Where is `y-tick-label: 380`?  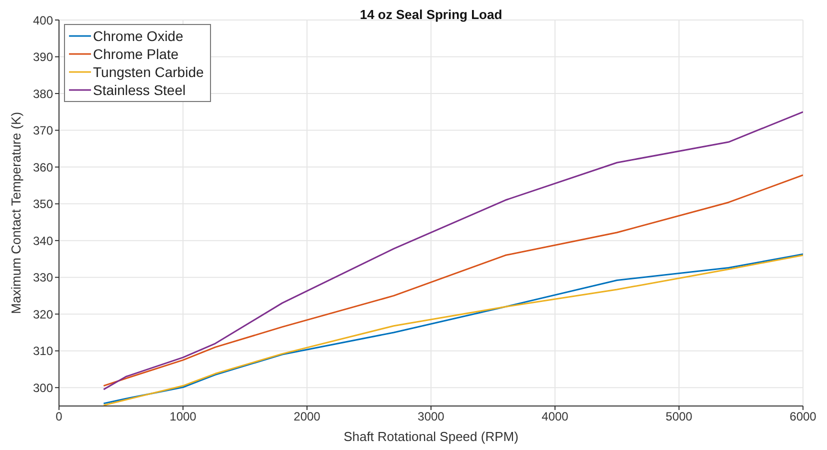 y-tick-label: 380 is located at coordinates (43, 93).